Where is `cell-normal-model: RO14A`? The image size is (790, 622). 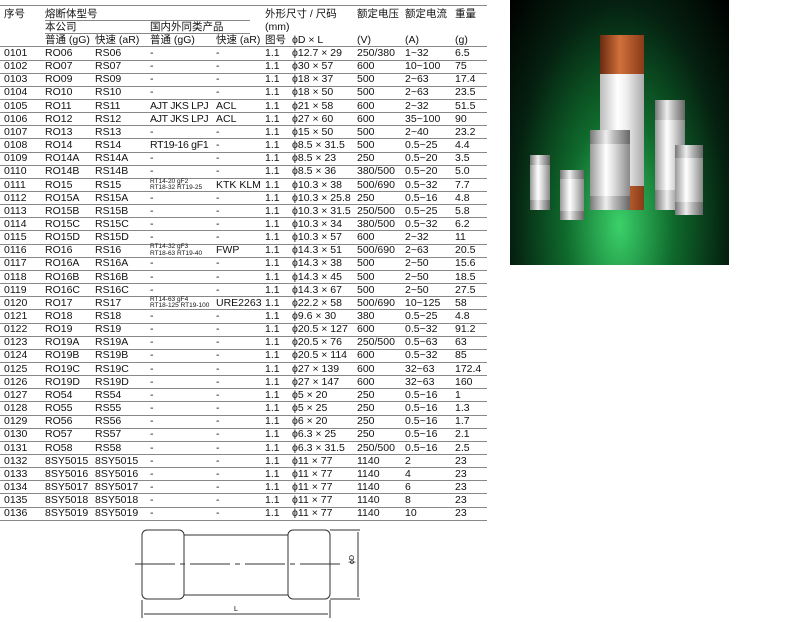 cell-normal-model: RO14A is located at coordinates (62, 158).